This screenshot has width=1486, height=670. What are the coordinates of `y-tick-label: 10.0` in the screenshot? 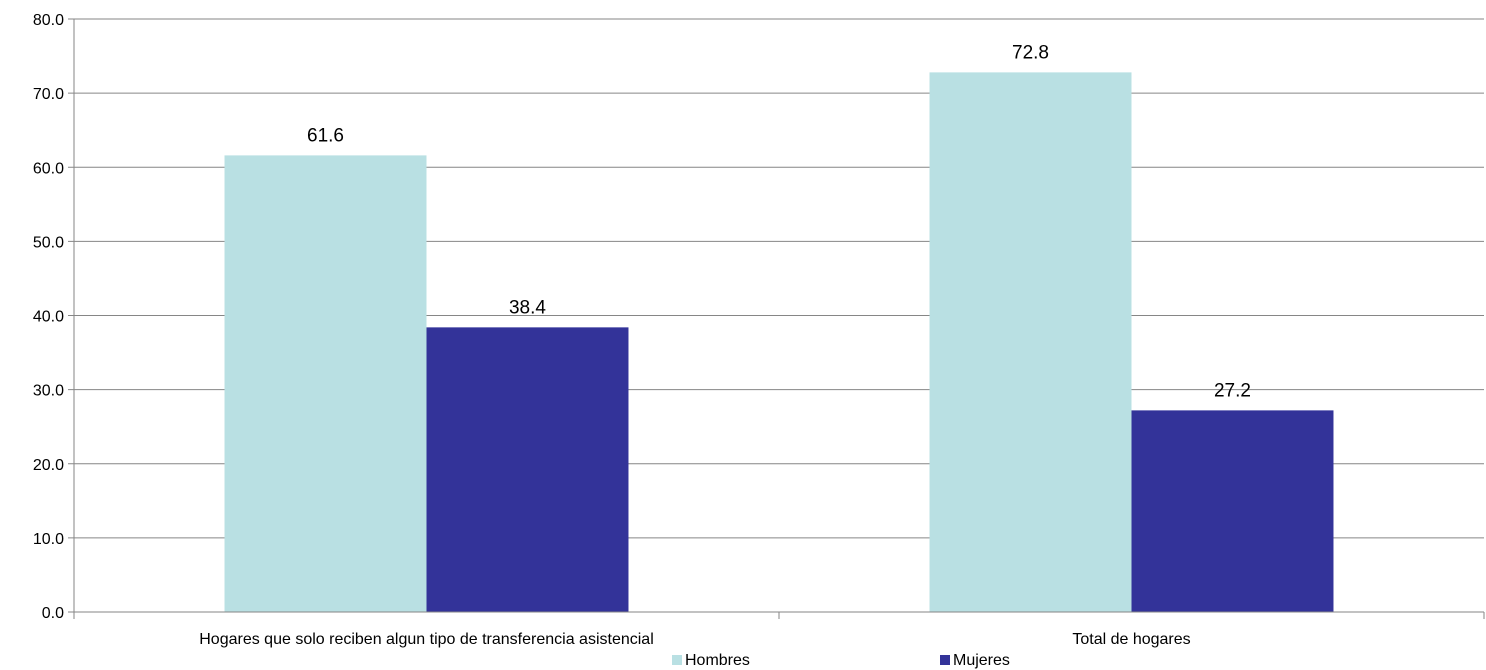 It's located at (48, 539).